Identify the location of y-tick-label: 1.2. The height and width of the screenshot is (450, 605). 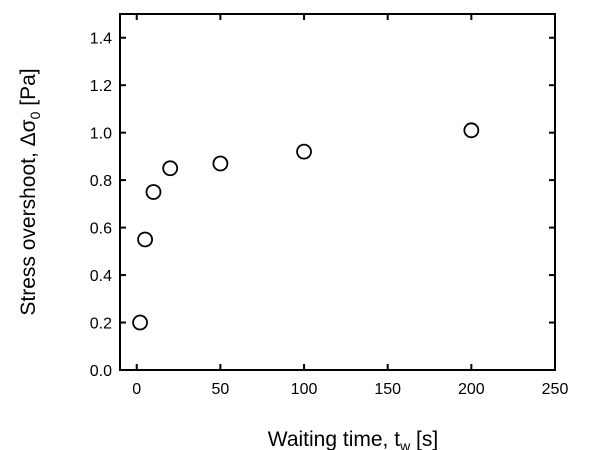
(101, 86).